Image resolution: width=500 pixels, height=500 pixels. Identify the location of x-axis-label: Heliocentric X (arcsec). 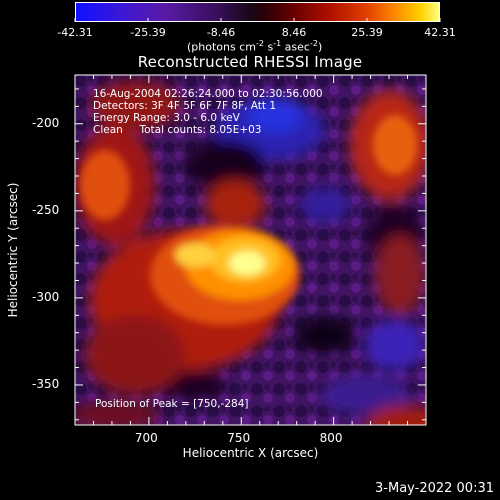
(250, 453).